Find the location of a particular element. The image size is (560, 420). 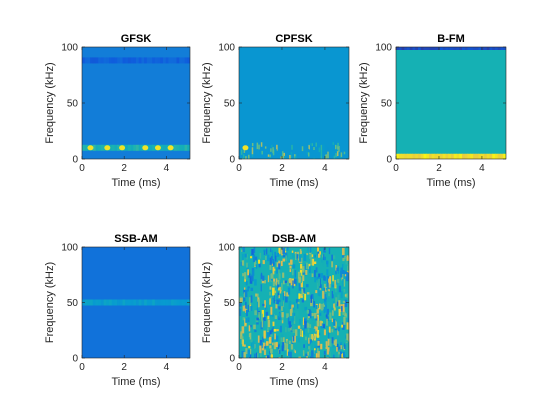

heatmap-image is located at coordinates (294, 103).